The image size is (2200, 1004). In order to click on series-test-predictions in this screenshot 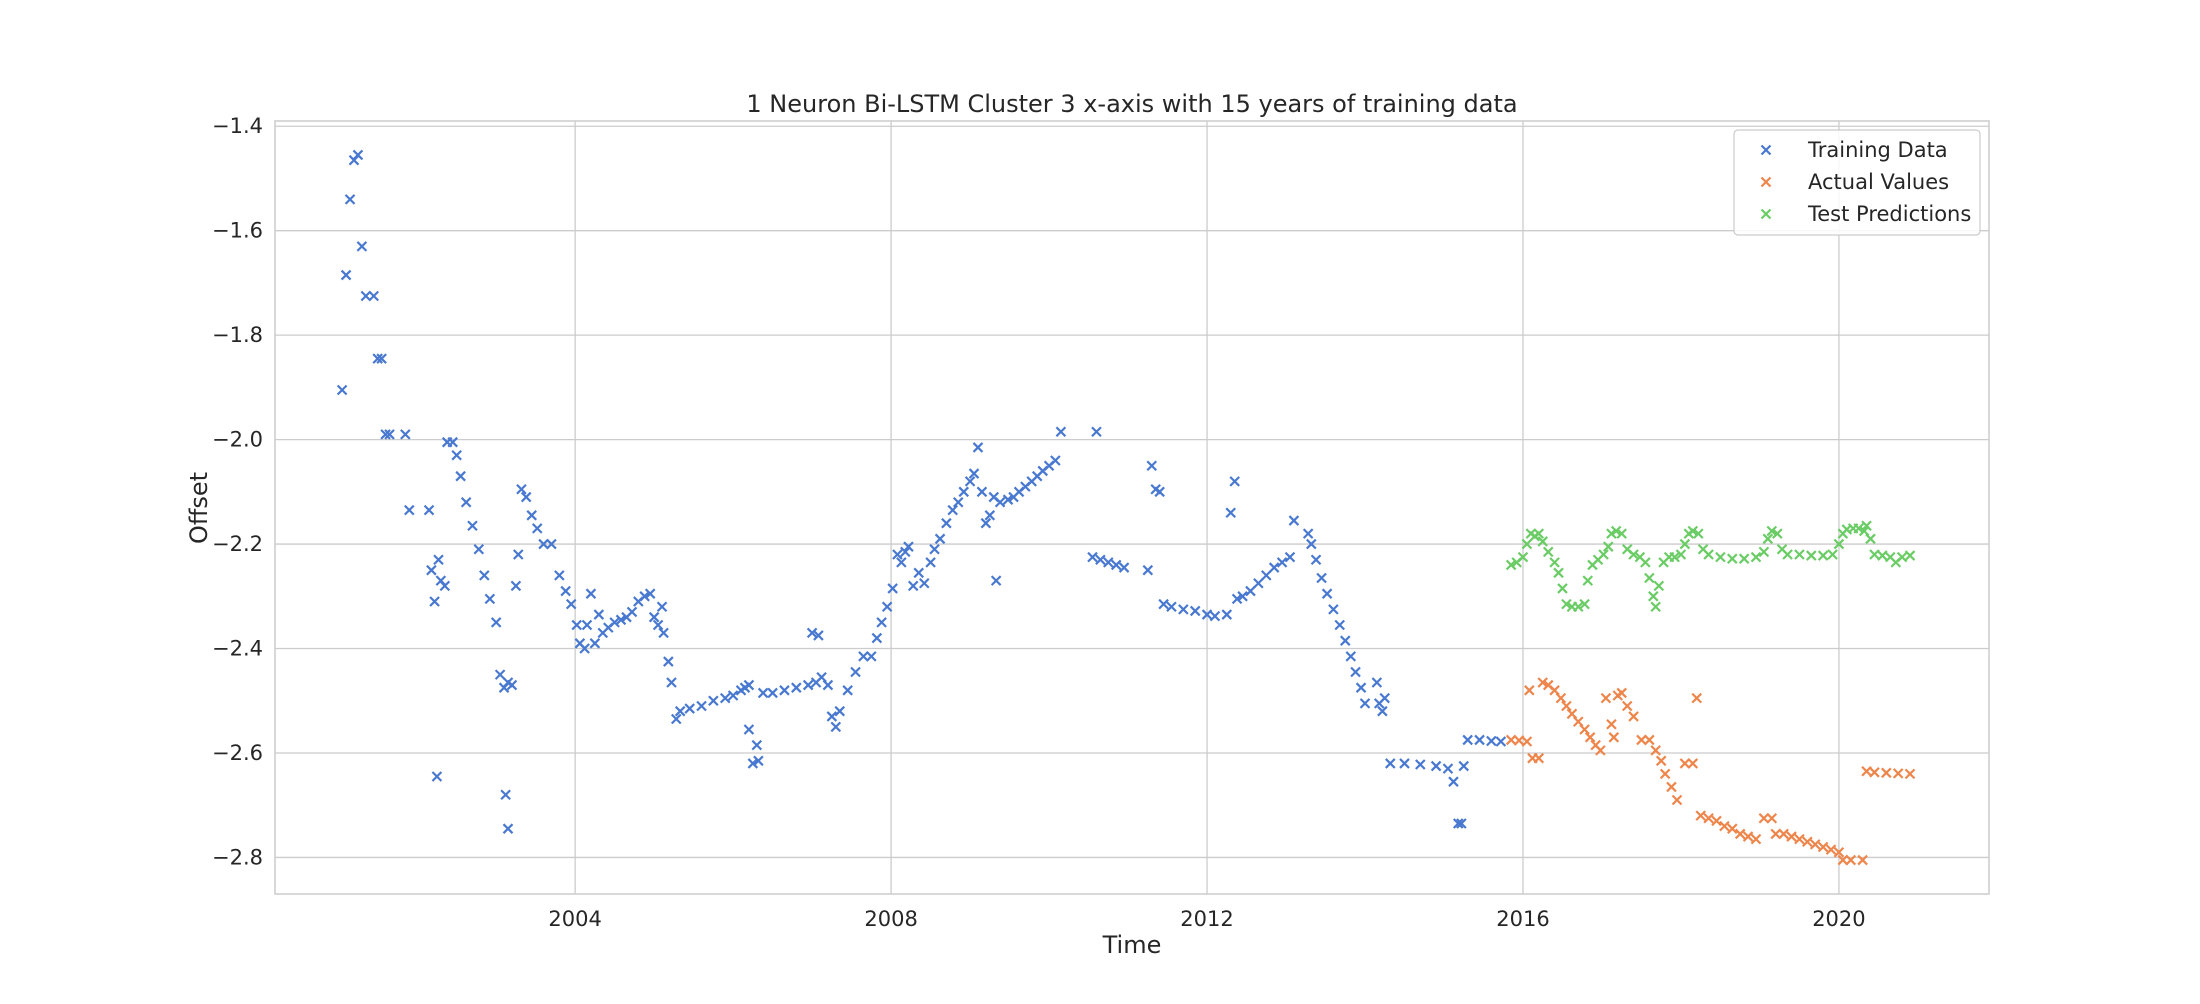, I will do `click(1710, 566)`.